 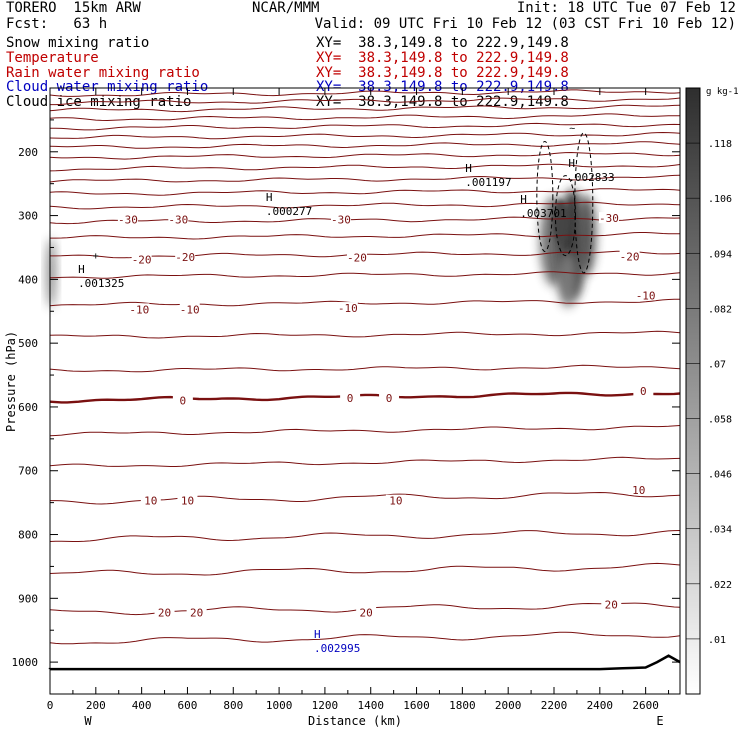 I want to click on minor-label: +, so click(x=96, y=256).